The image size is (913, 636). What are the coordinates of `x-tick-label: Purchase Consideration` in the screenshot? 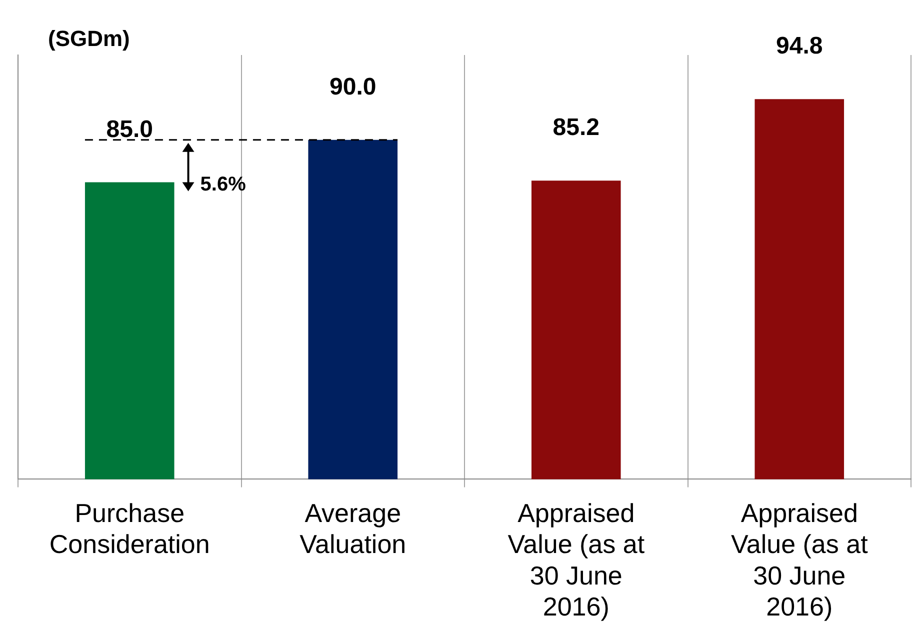 It's located at (129, 529).